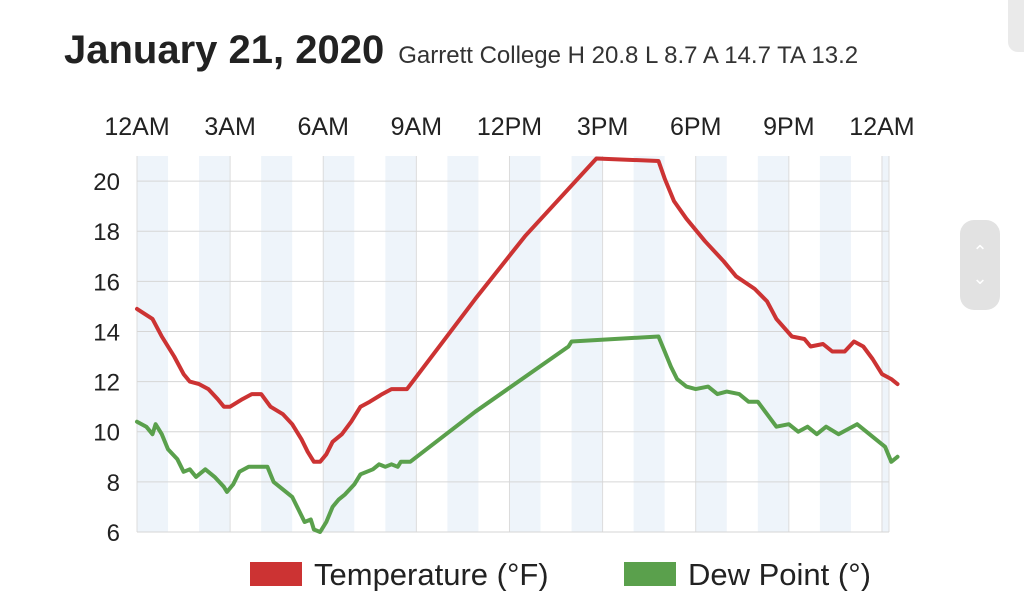 This screenshot has height=591, width=1024. Describe the element at coordinates (779, 574) in the screenshot. I see `legend-label-dew-point: Dew Point (°)` at that location.